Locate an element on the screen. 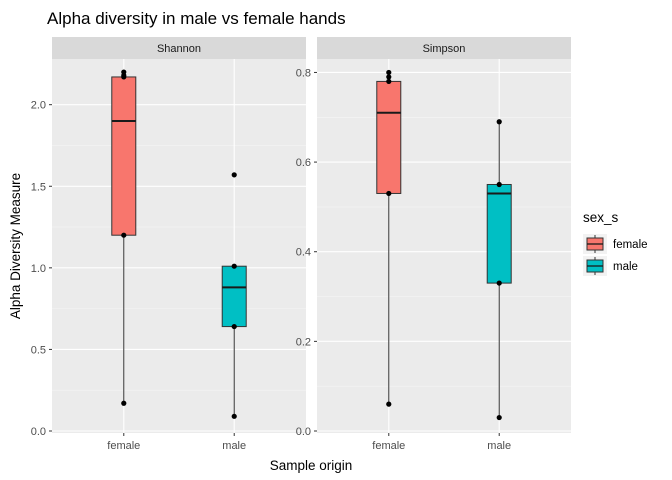  y-tick-label: 0.4 is located at coordinates (303, 253).